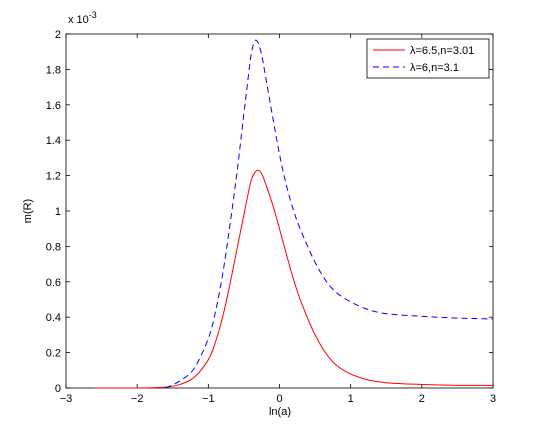 The width and height of the screenshot is (545, 436). What do you see at coordinates (53, 70) in the screenshot?
I see `y-tick-label: 1.8` at bounding box center [53, 70].